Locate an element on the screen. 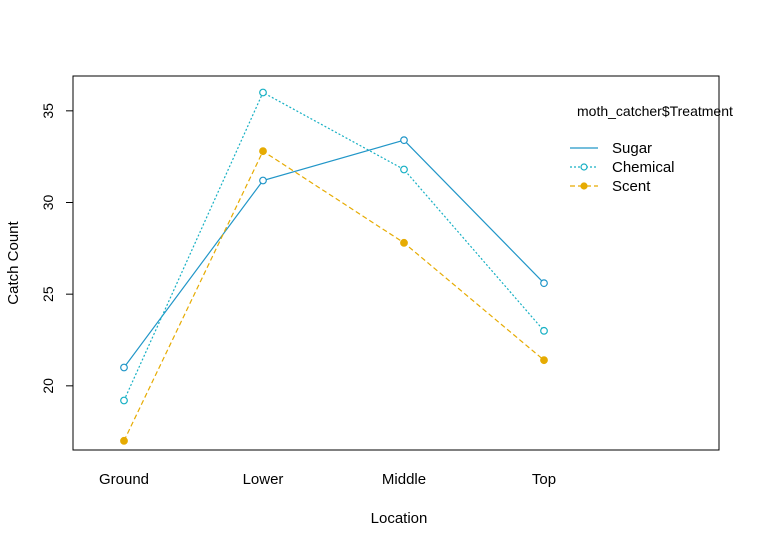 The height and width of the screenshot is (548, 760). x-tick-label: Top is located at coordinates (544, 479).